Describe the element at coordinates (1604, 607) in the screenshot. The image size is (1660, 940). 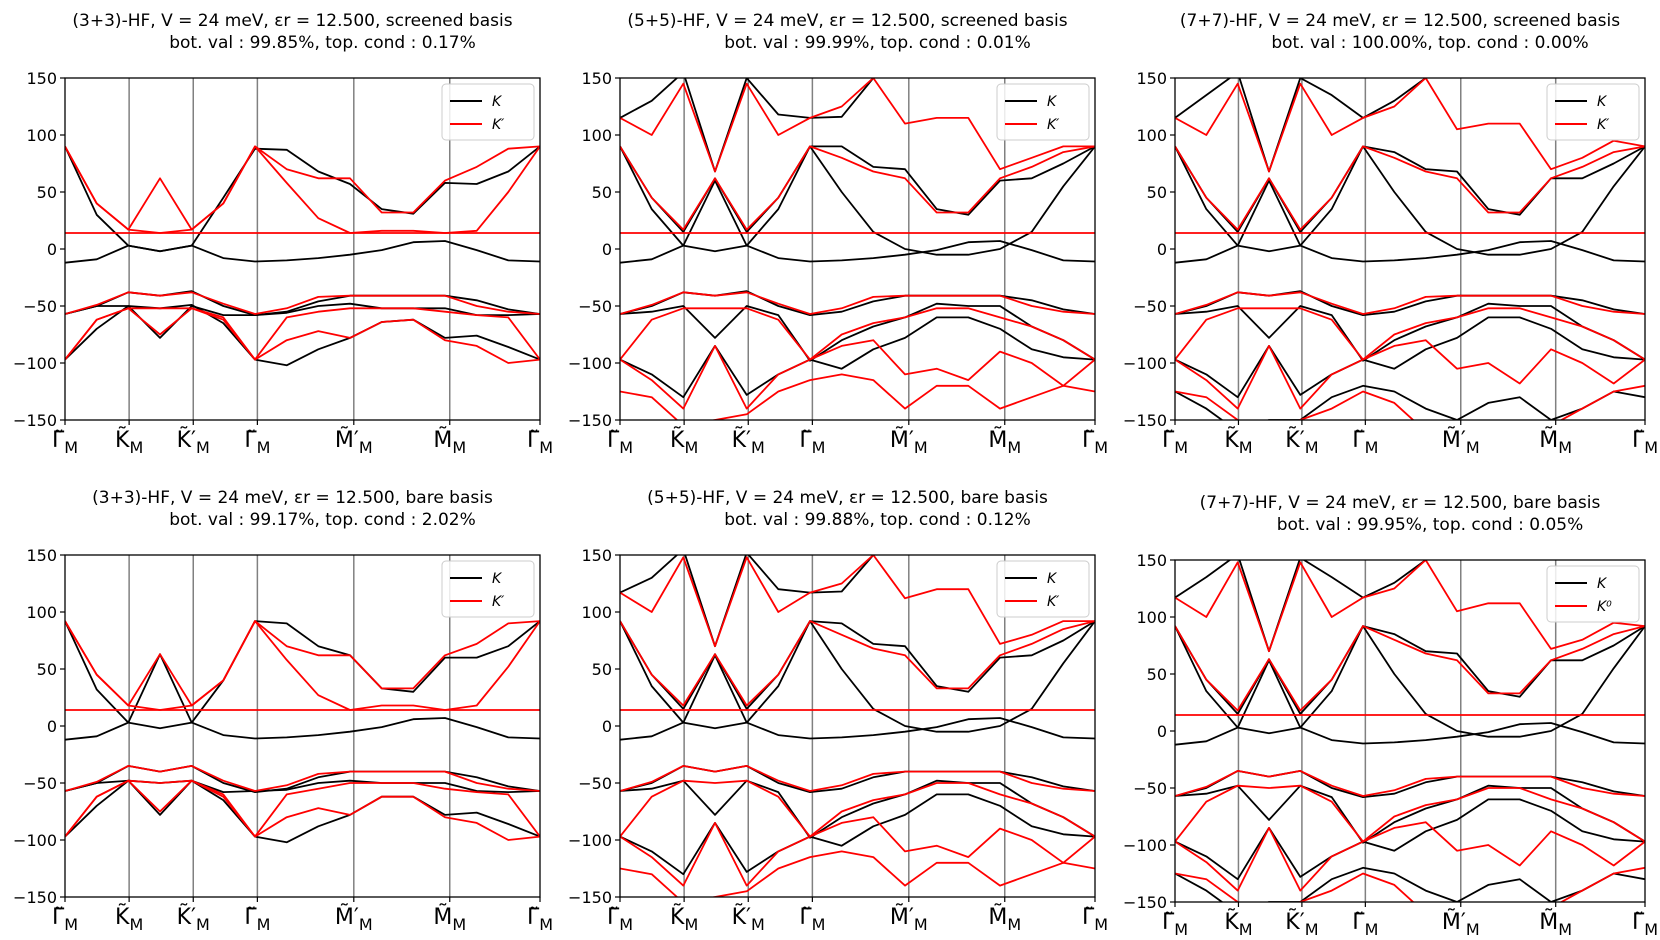
I see `legend-label: K⁰` at that location.